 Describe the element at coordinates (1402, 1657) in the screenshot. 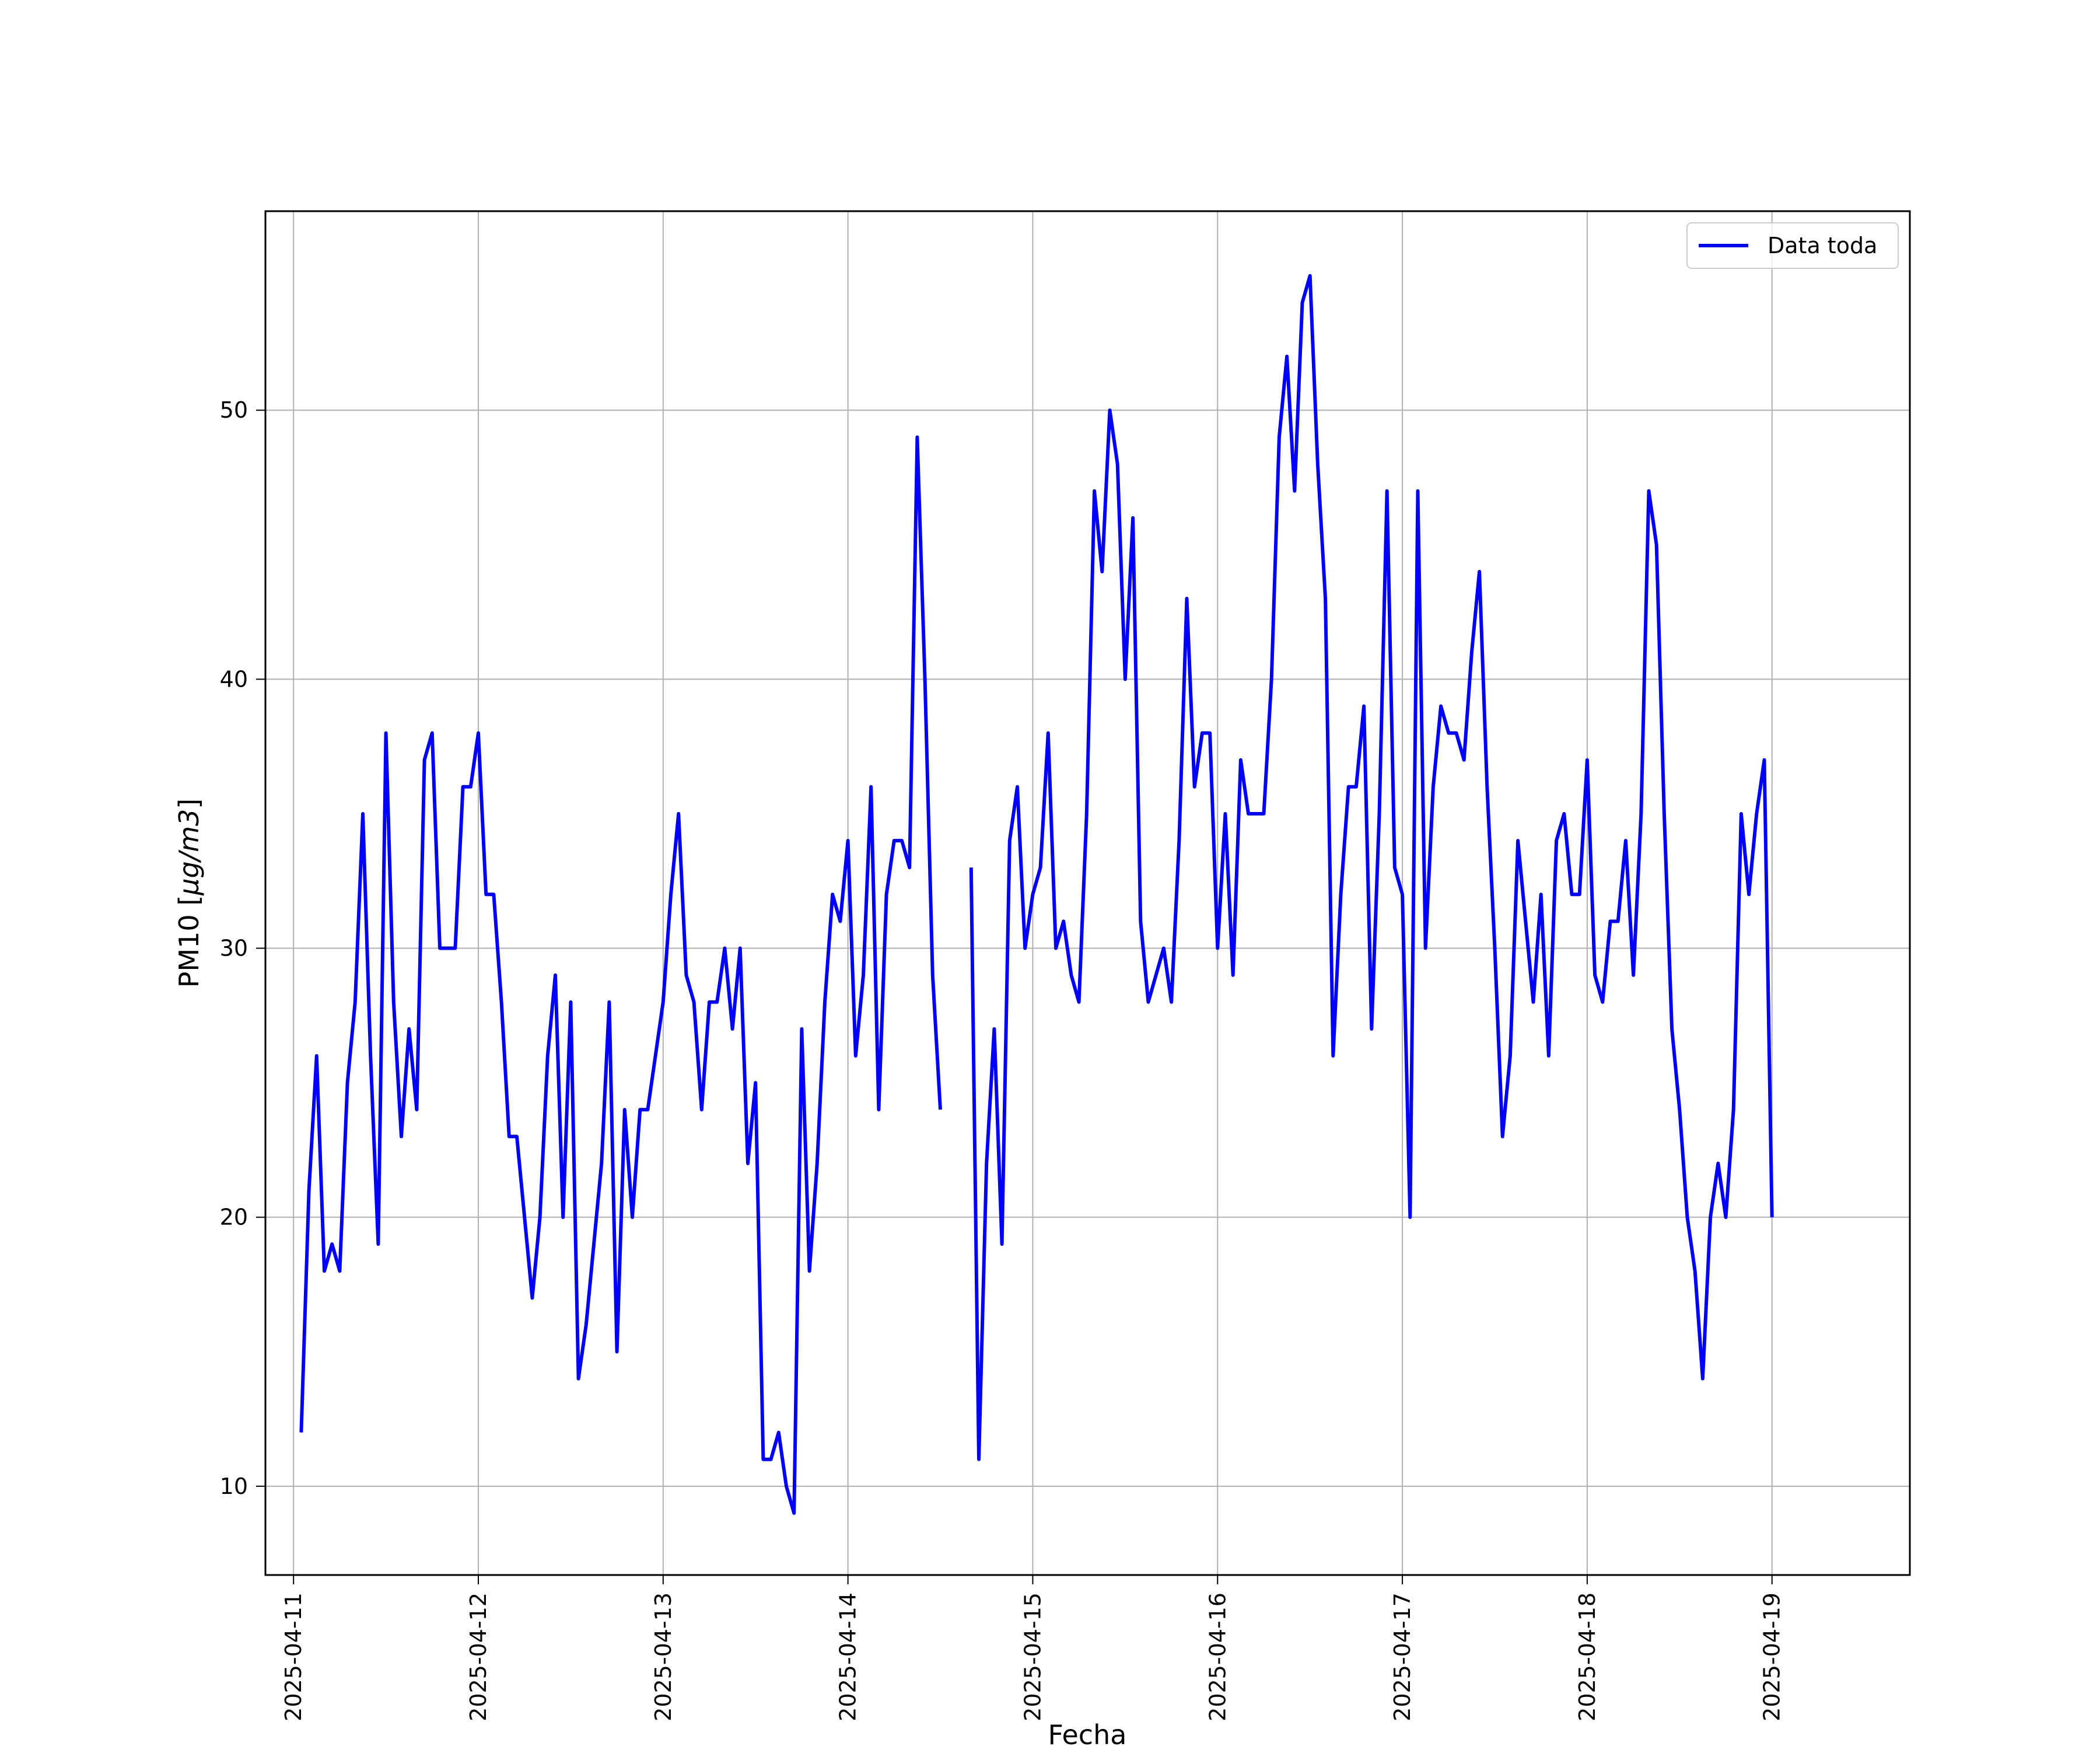

I see `x-tick-label: 2025-04-17` at that location.